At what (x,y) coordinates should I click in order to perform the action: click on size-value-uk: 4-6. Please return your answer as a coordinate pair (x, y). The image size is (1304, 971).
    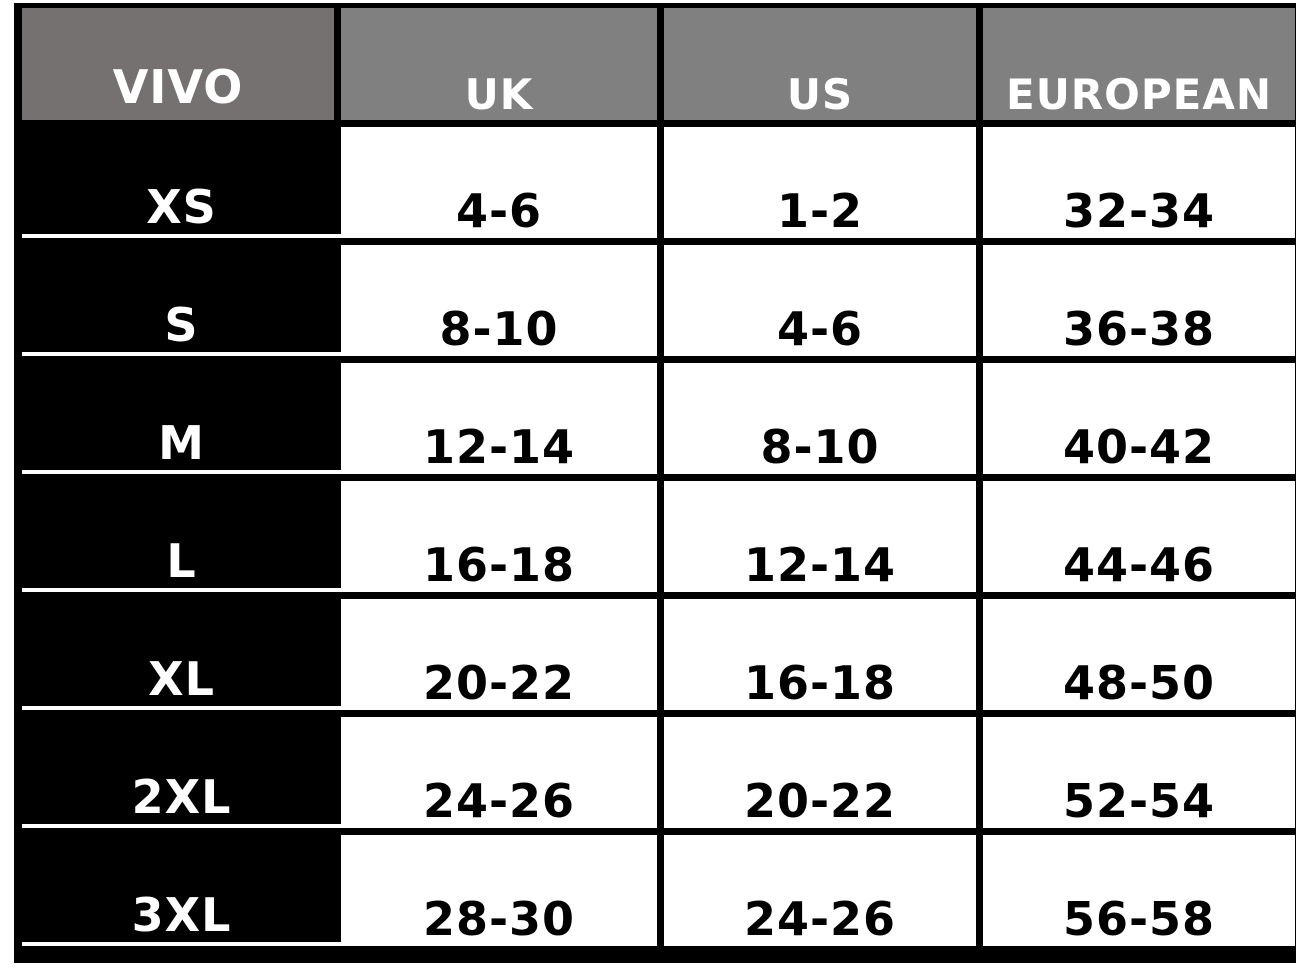
    Looking at the image, I should click on (499, 182).